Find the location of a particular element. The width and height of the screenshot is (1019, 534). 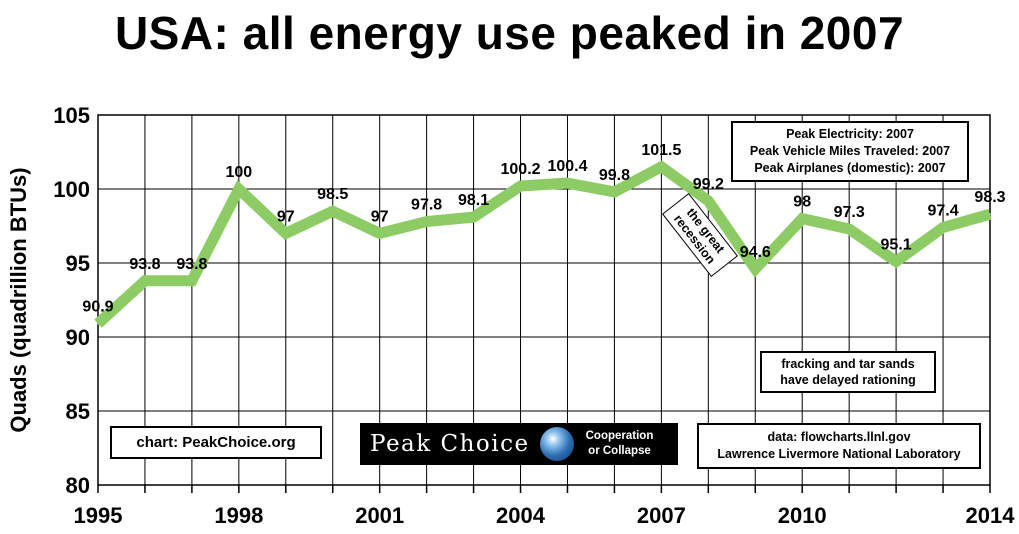

y-tick-label: 100 is located at coordinates (71, 189).